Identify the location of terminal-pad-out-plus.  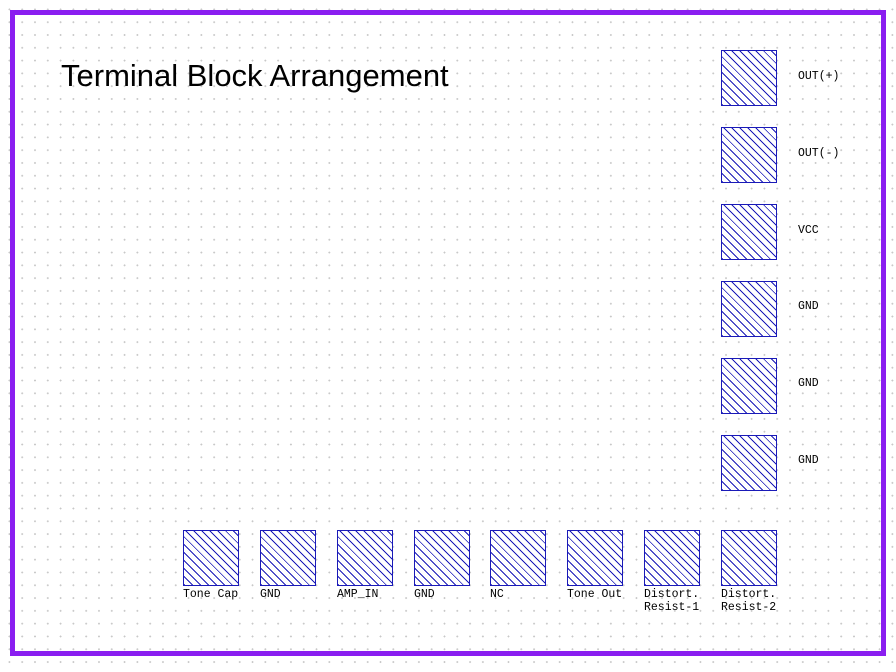
(749, 78).